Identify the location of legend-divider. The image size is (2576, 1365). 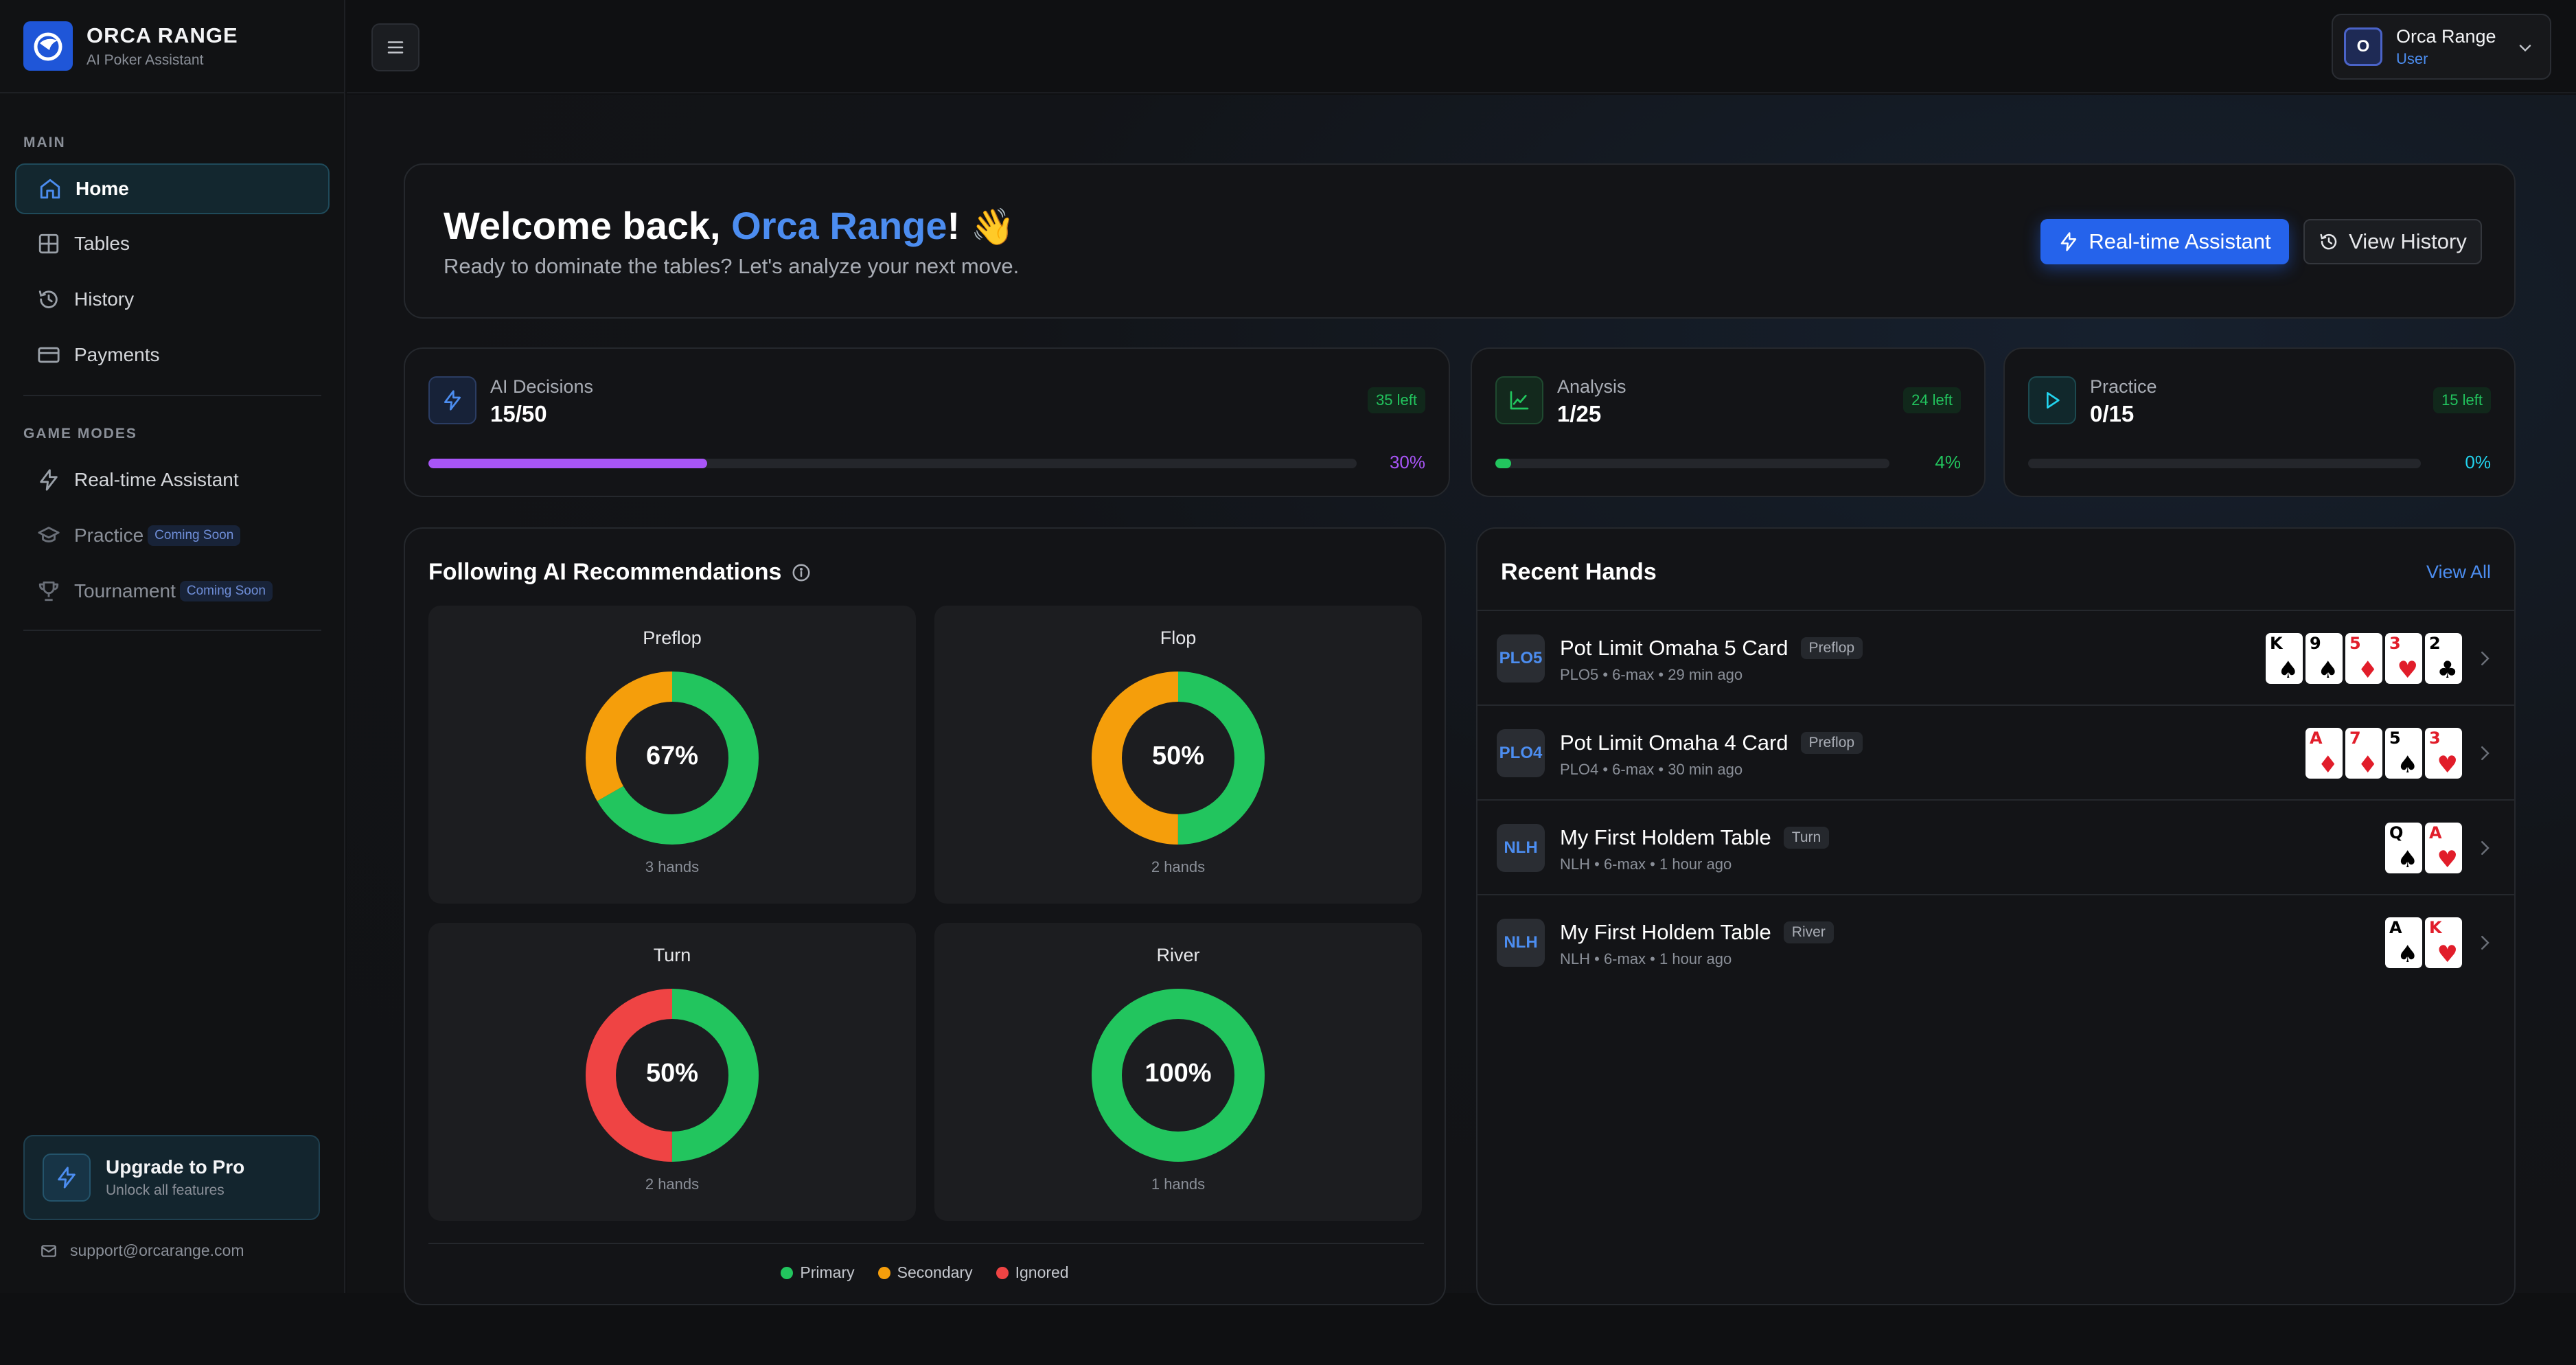
(926, 1243).